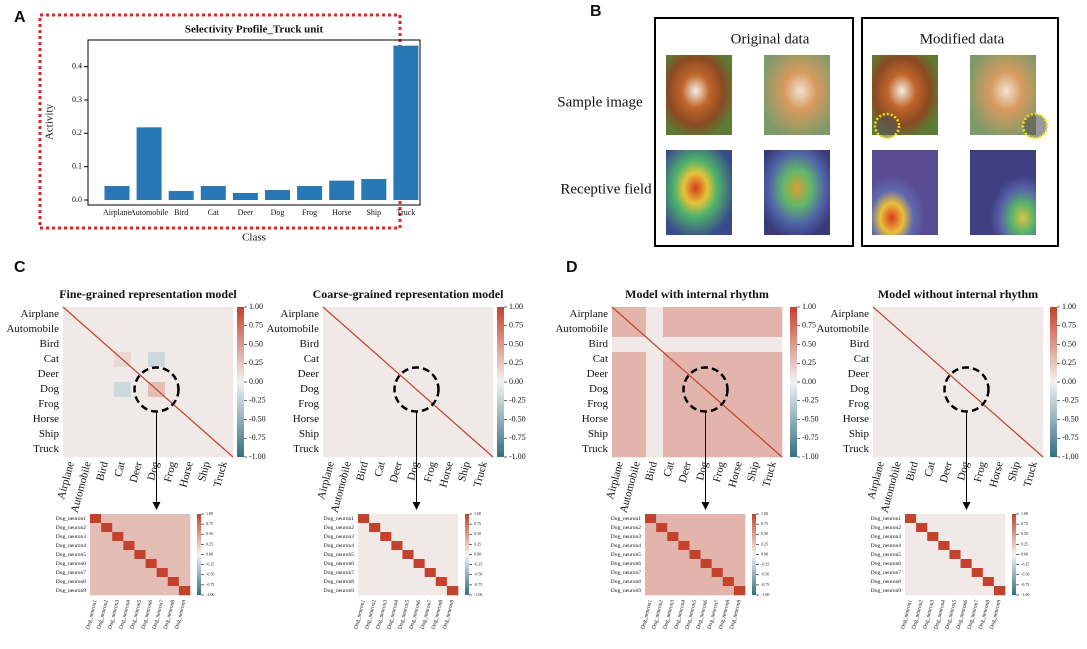 This screenshot has width=1087, height=649. What do you see at coordinates (362, 471) in the screenshot?
I see `x-tick-label: Bird` at bounding box center [362, 471].